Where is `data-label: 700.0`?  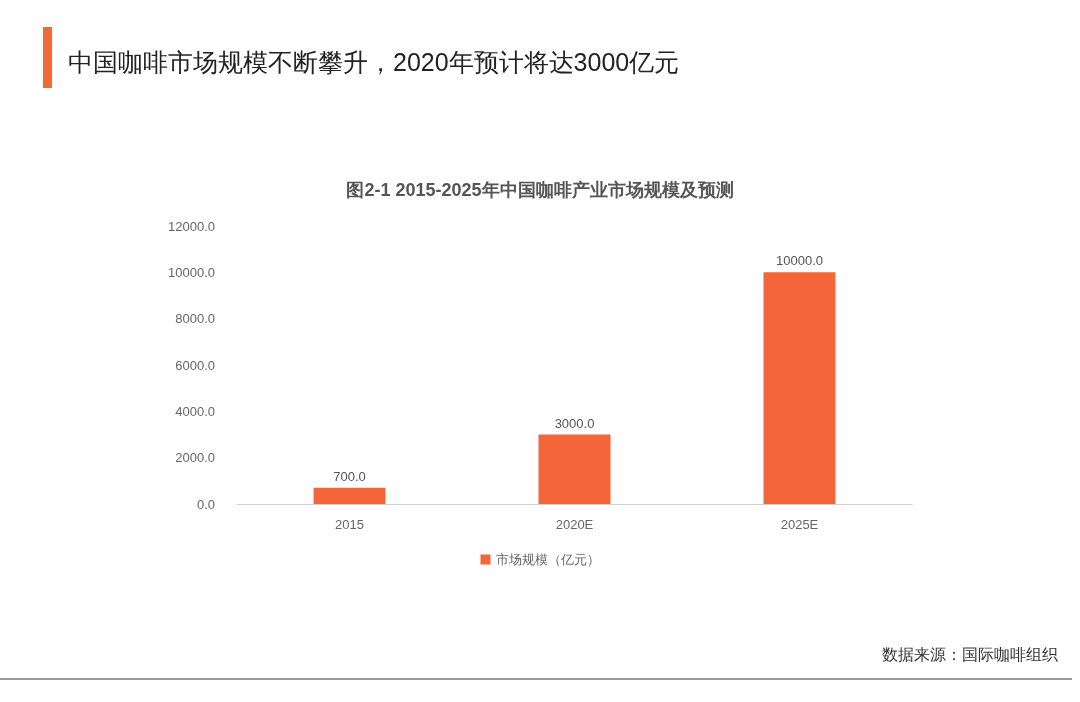 data-label: 700.0 is located at coordinates (349, 476).